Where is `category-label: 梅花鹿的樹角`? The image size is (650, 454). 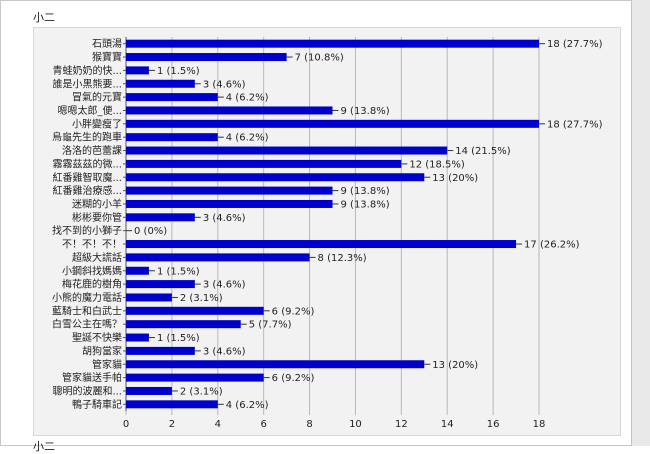 category-label: 梅花鹿的樹角 is located at coordinates (92, 284).